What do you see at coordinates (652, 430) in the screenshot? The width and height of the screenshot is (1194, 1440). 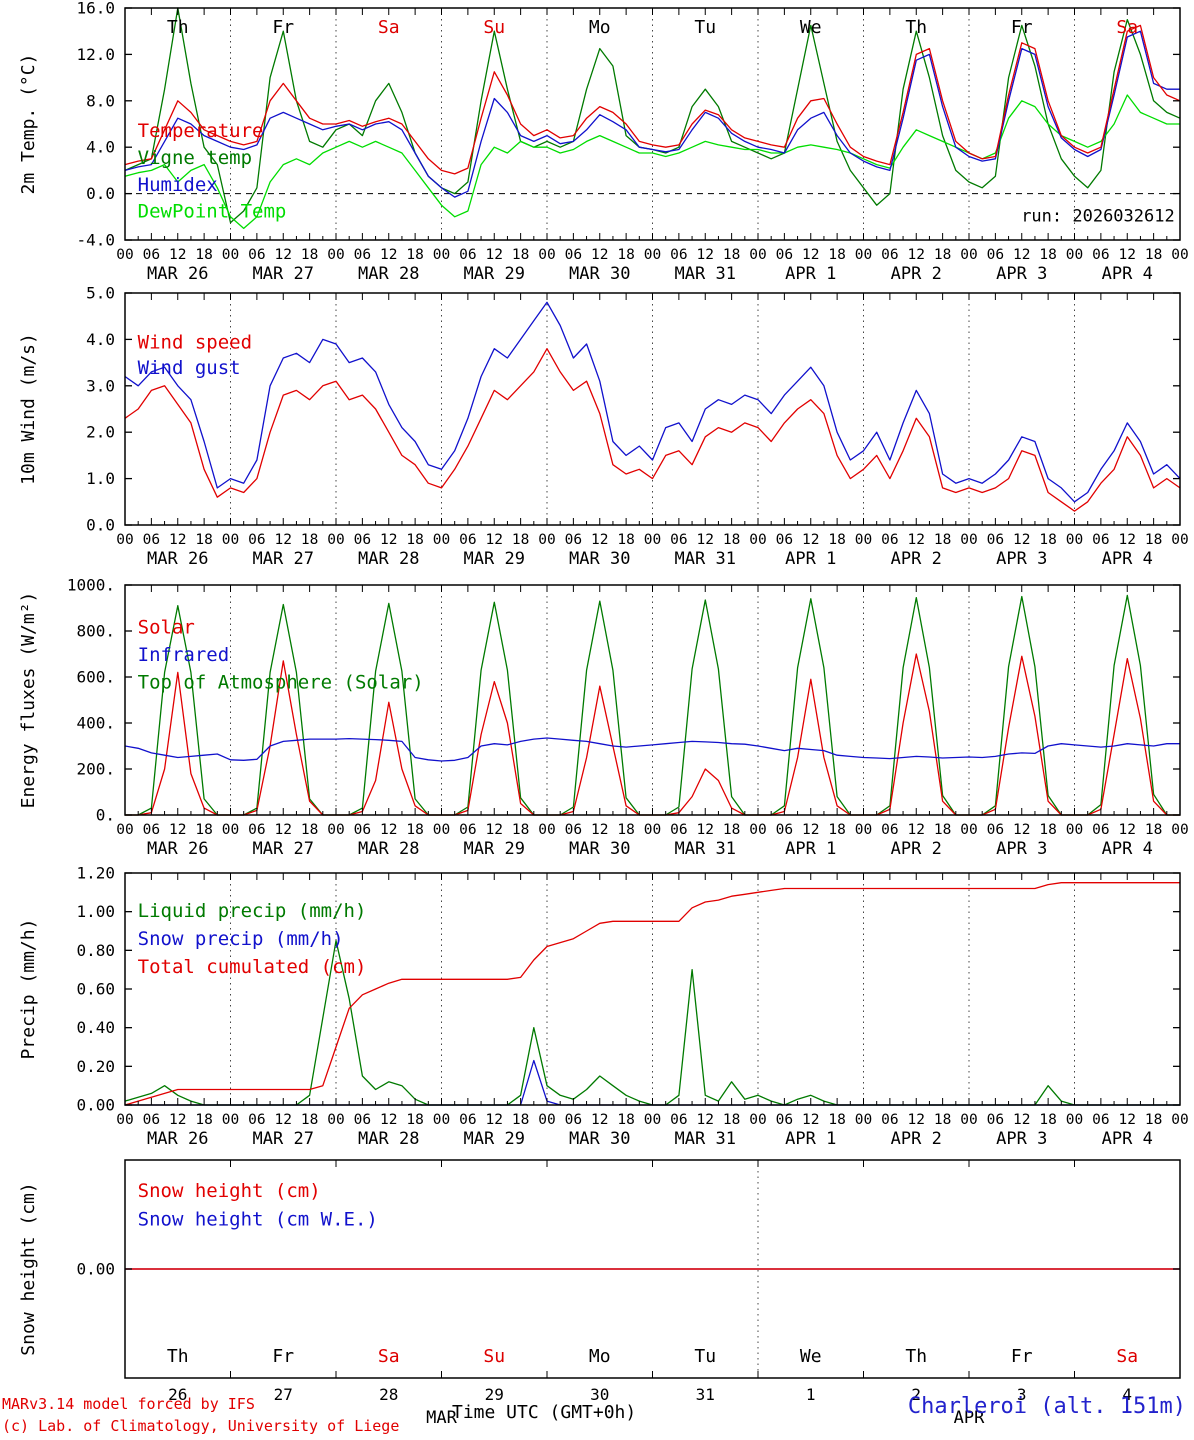 I see `series-wind-speed` at bounding box center [652, 430].